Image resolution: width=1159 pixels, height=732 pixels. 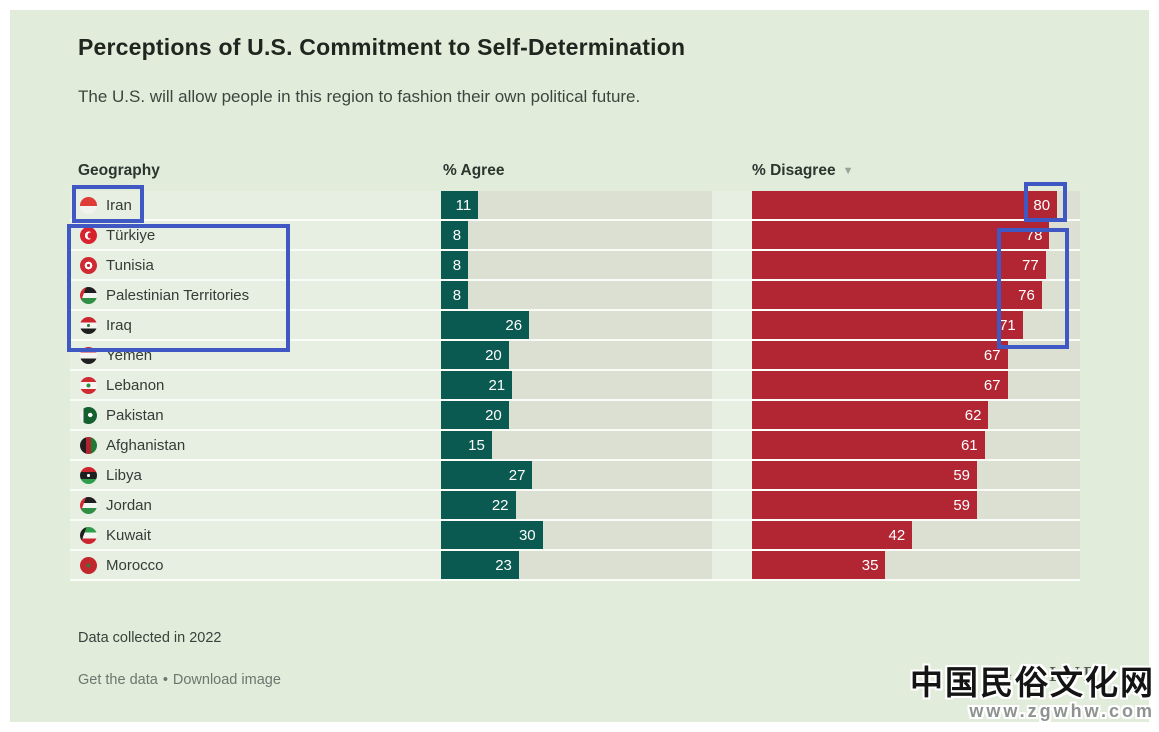 I want to click on disagree-bar-track: 71, so click(x=916, y=325).